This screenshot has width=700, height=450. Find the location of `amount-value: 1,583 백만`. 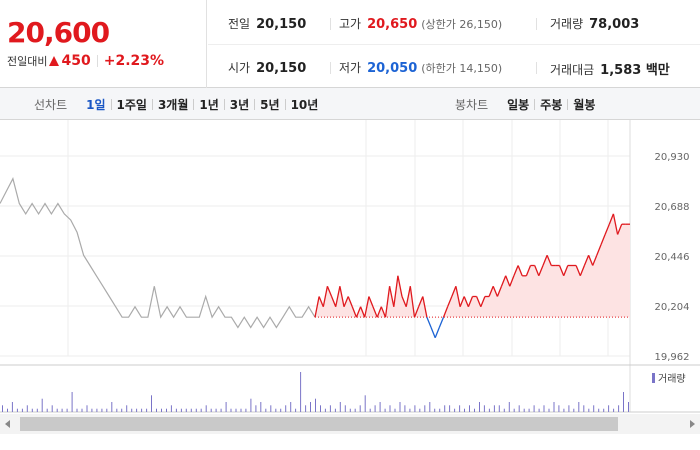

amount-value: 1,583 백만 is located at coordinates (635, 70).